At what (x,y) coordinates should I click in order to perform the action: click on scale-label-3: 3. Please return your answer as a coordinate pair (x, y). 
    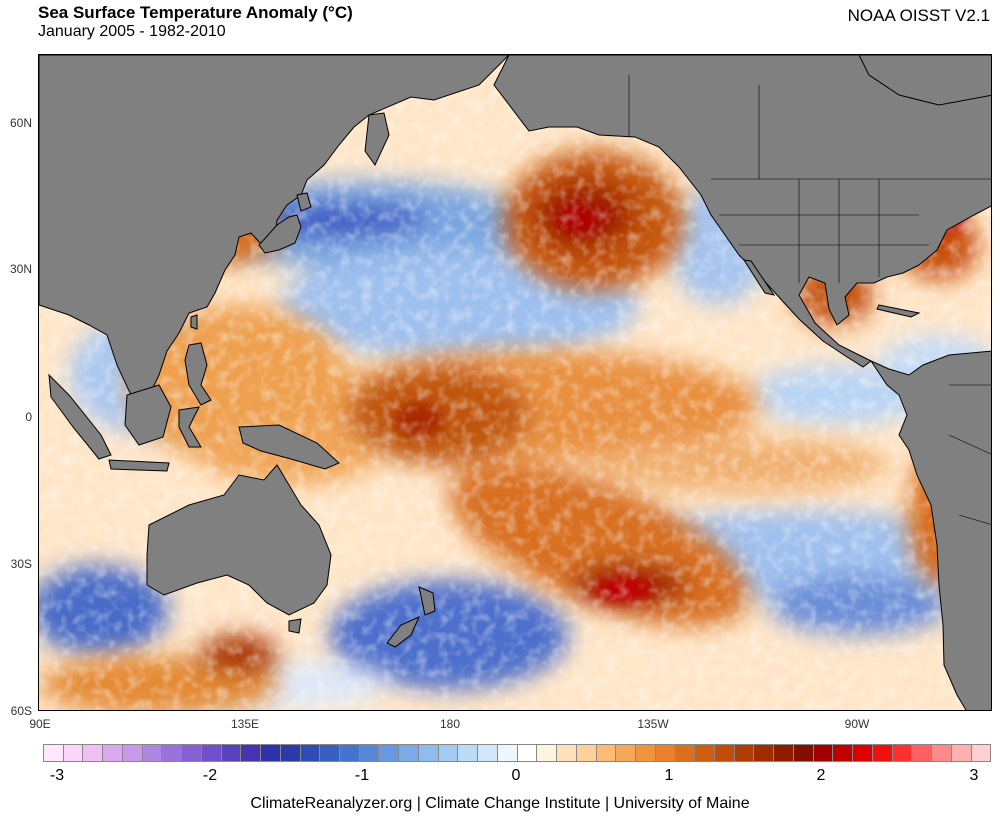
    Looking at the image, I should click on (974, 775).